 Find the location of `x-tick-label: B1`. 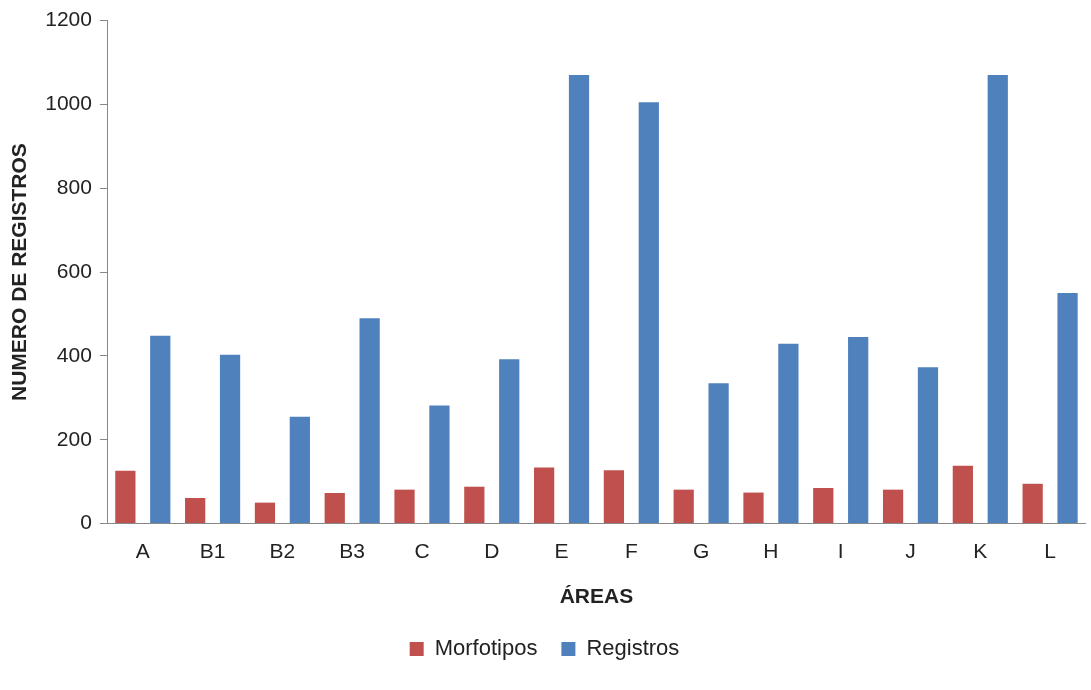

x-tick-label: B1 is located at coordinates (212, 550).